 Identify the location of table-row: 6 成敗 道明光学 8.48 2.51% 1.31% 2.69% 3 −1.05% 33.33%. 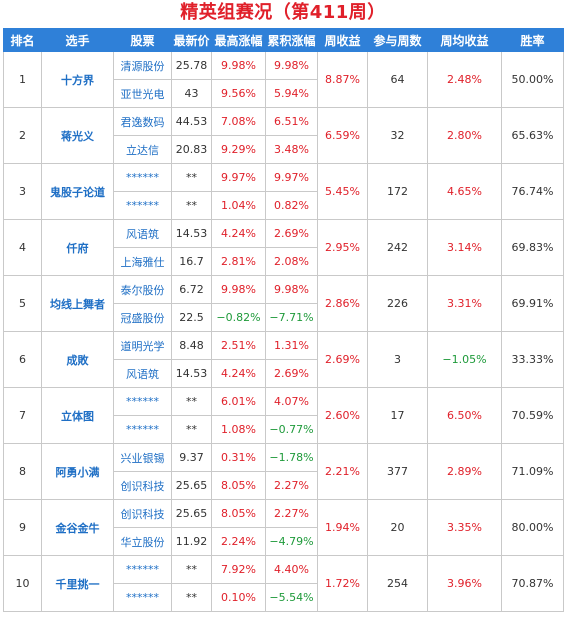
(283, 359).